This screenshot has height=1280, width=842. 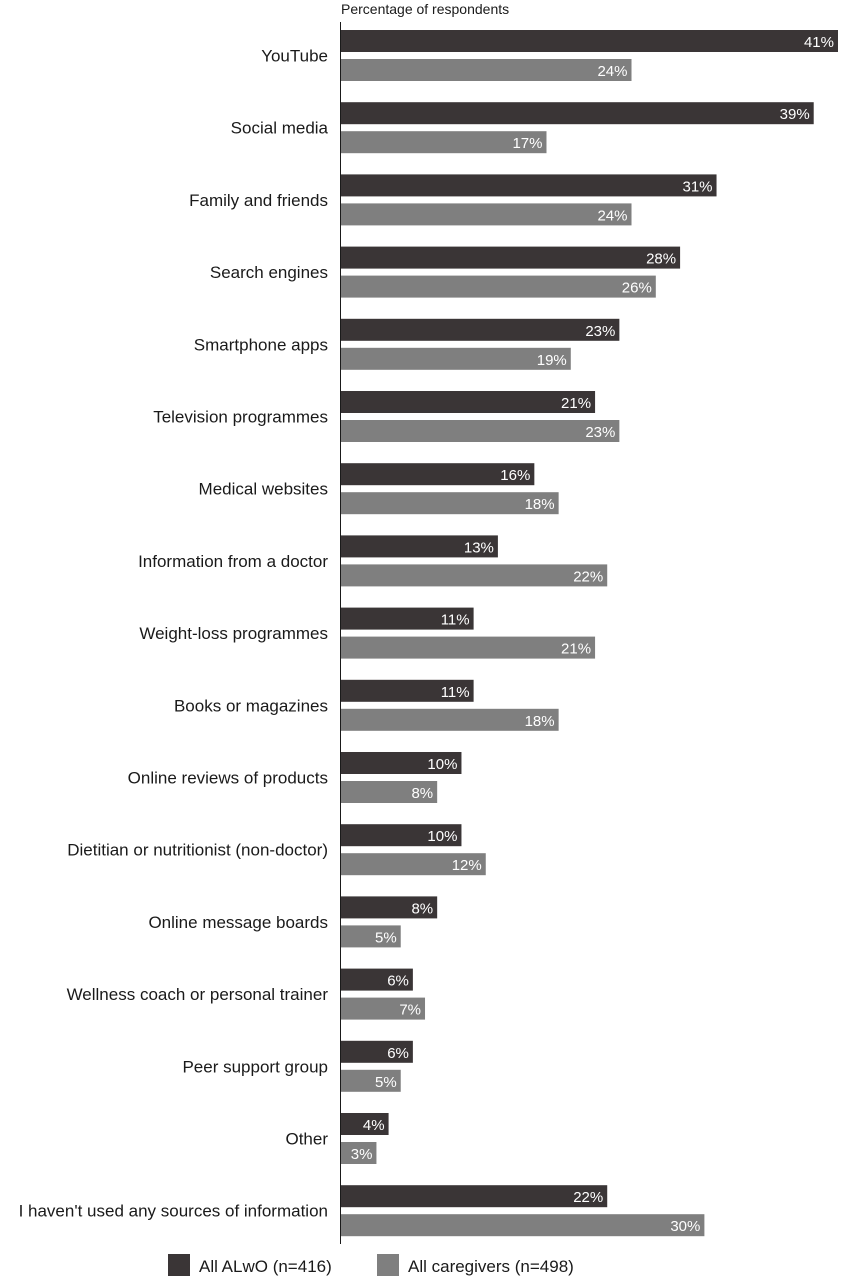 What do you see at coordinates (258, 200) in the screenshot?
I see `category-label: Family and friends` at bounding box center [258, 200].